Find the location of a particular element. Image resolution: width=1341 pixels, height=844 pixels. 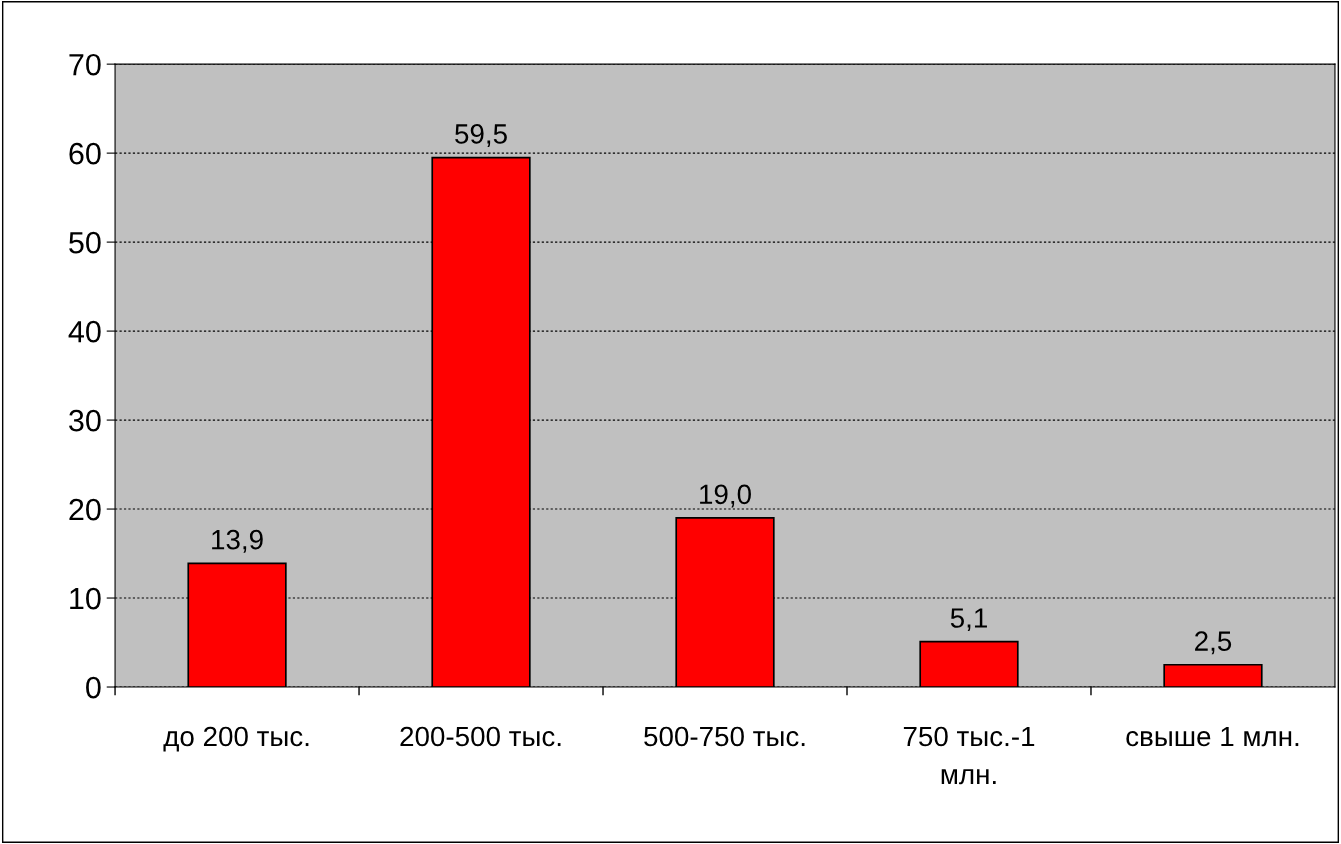

y-tick-label: 30 is located at coordinates (85, 420).